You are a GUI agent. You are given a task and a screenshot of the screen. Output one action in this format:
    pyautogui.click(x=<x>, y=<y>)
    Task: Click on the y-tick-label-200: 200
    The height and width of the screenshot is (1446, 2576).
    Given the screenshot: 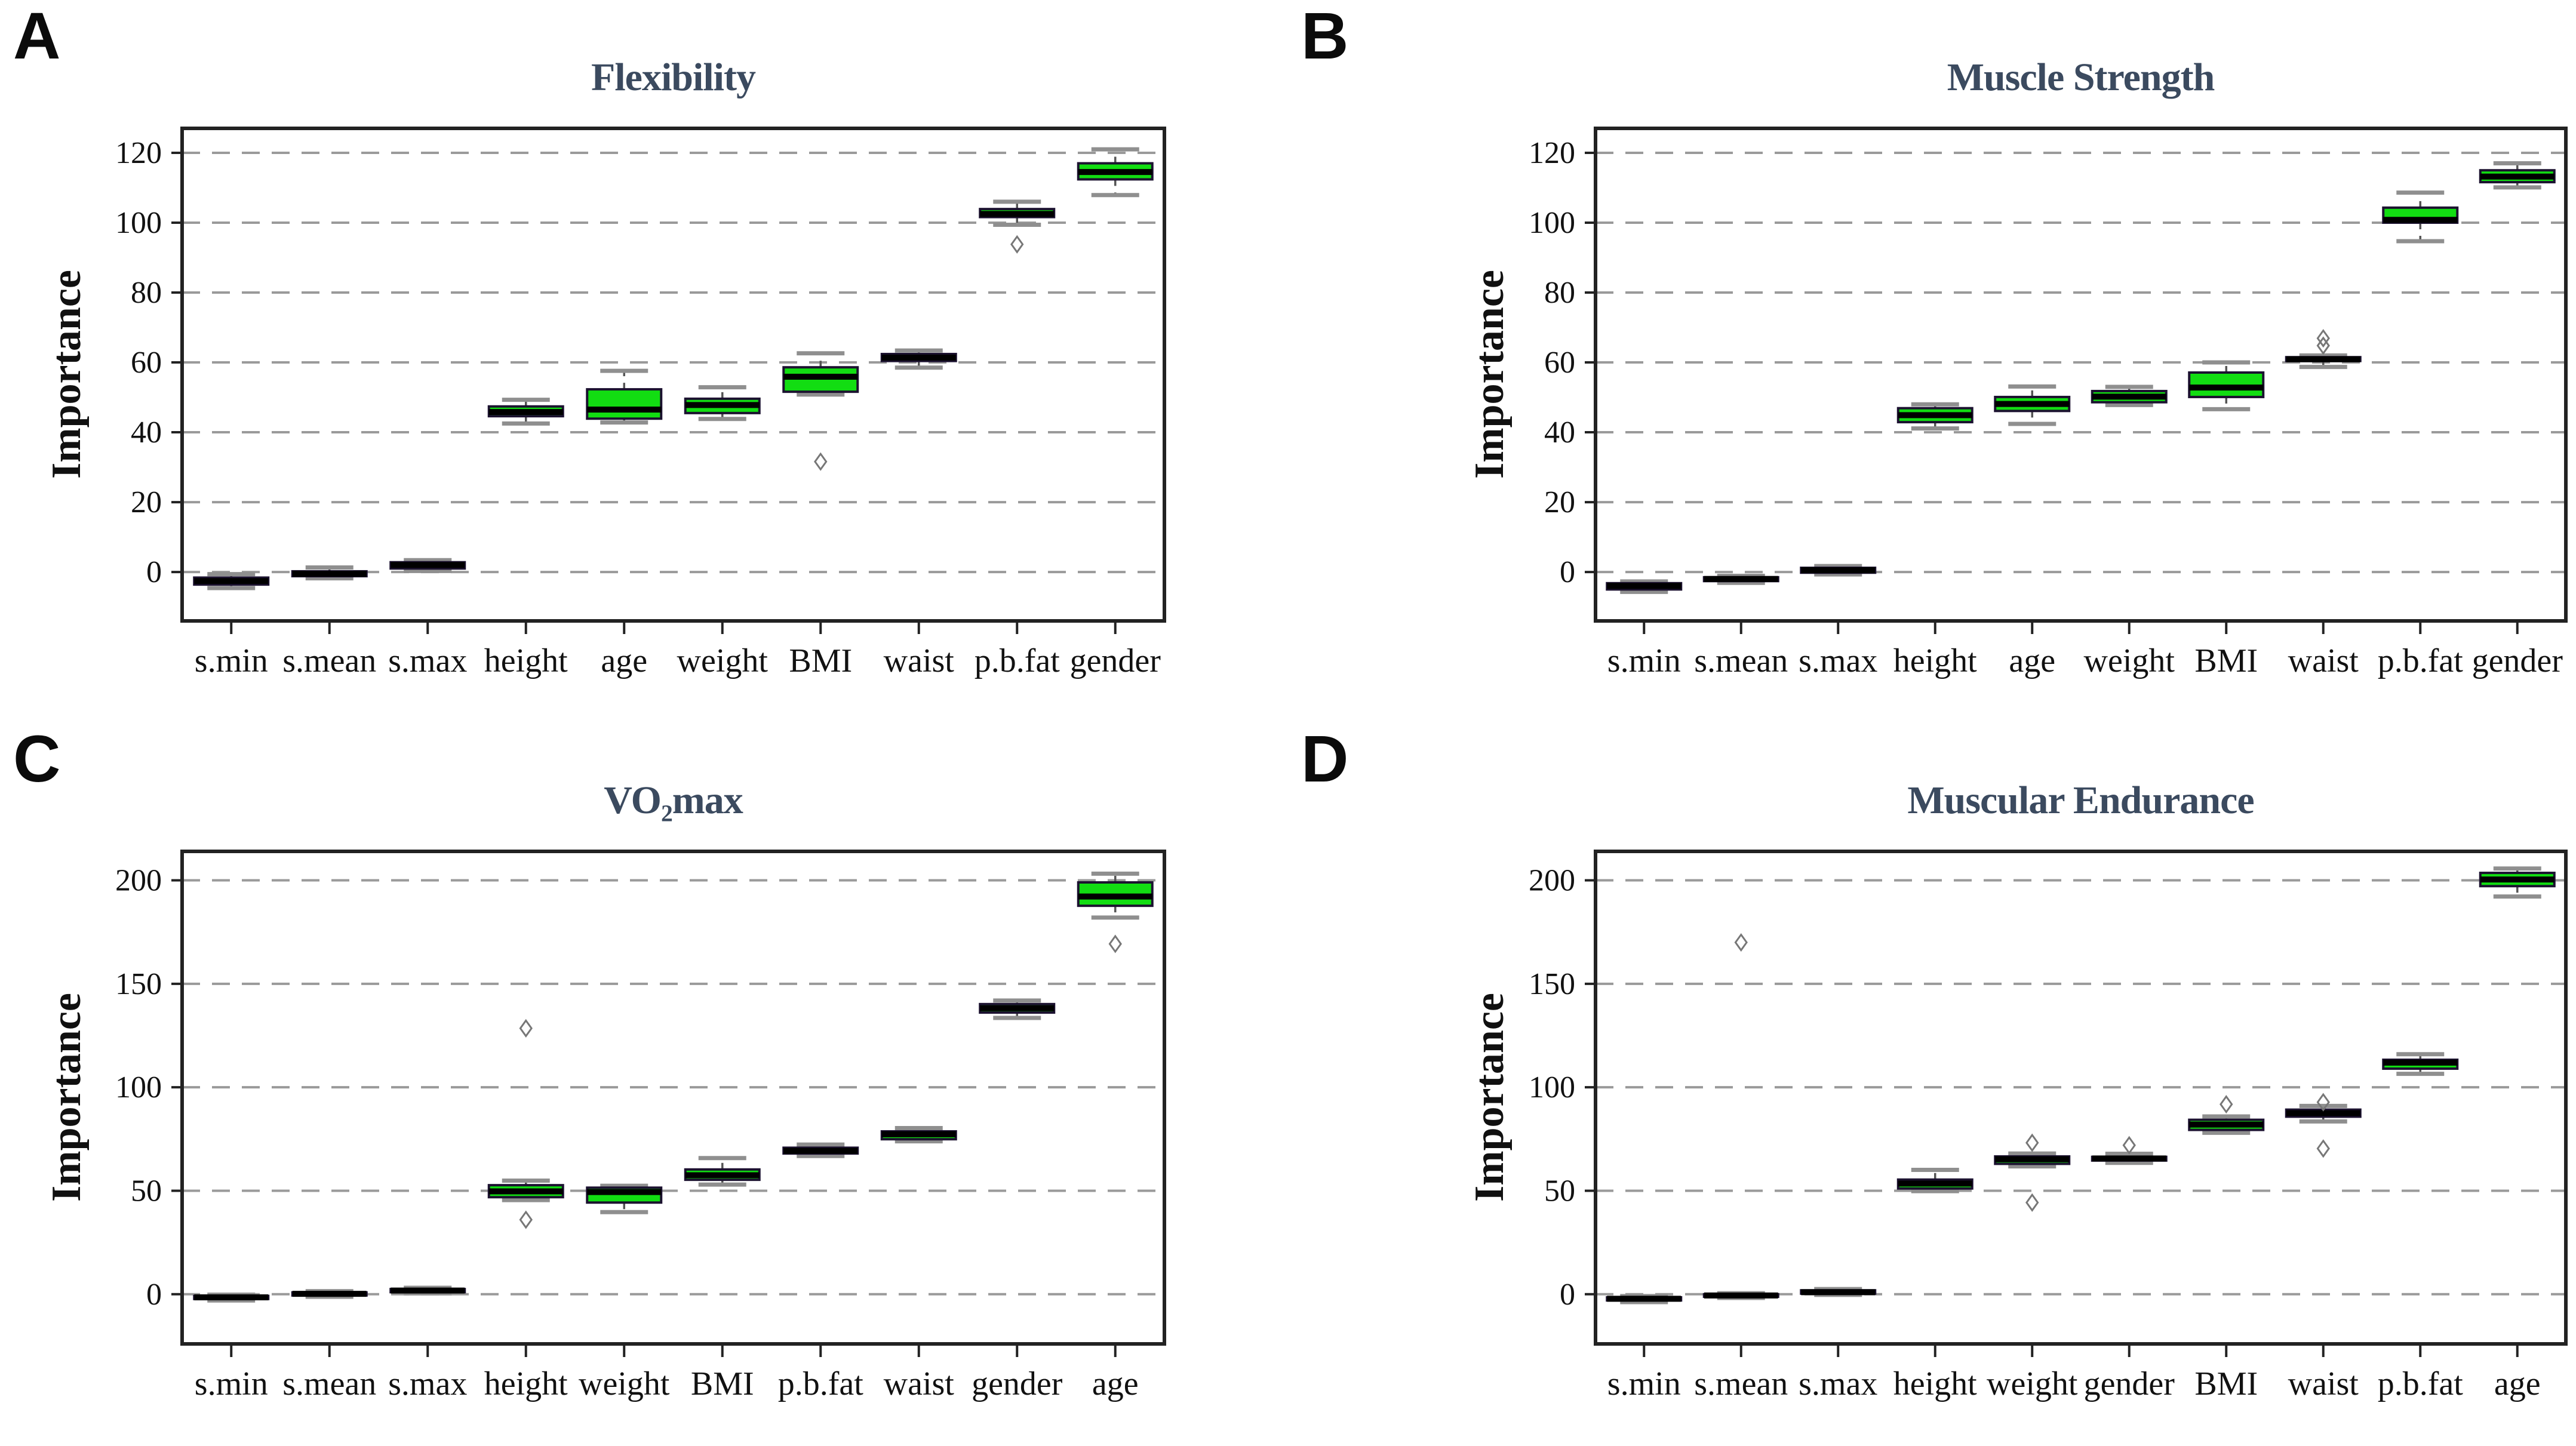 What is the action you would take?
    pyautogui.click(x=138, y=881)
    